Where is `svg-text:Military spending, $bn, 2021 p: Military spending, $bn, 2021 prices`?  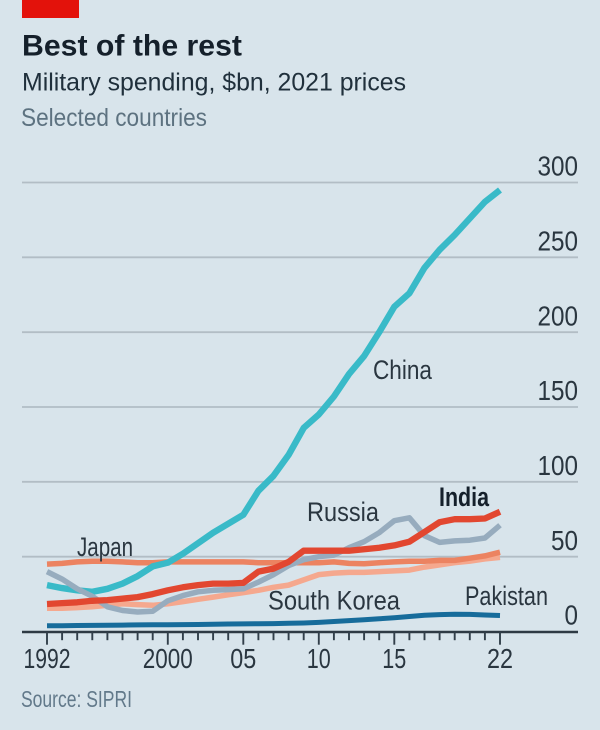 svg-text:Military spending, $bn, 2021 p: Military spending, $bn, 2021 prices is located at coordinates (214, 83).